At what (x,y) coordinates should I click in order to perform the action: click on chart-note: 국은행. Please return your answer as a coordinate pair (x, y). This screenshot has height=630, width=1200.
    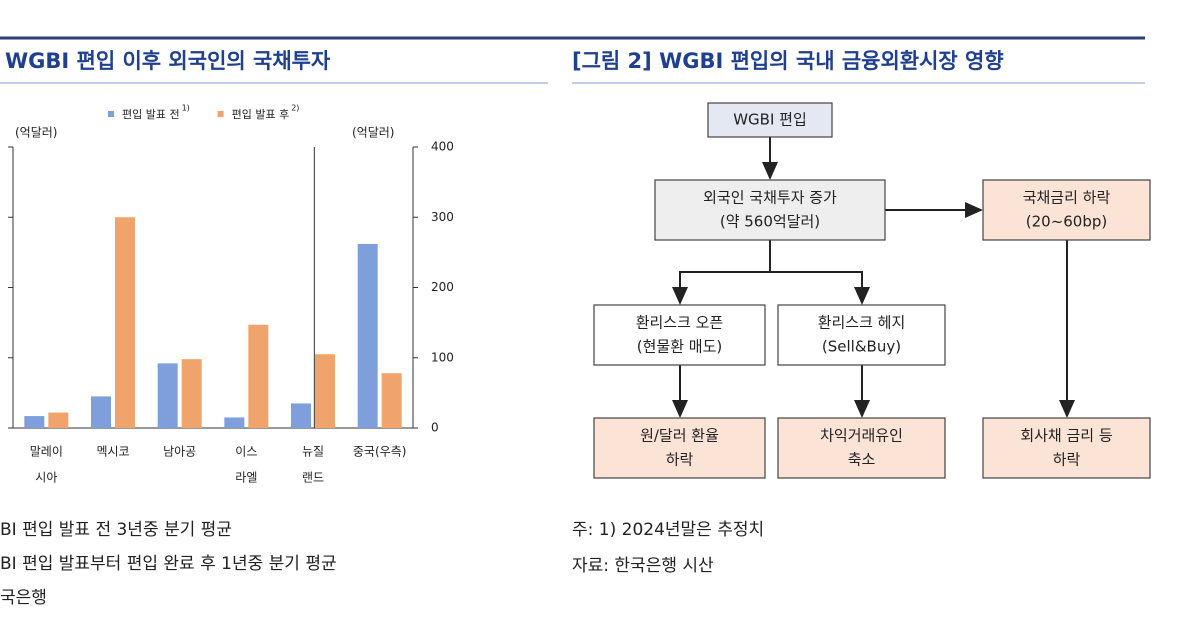
    Looking at the image, I should click on (23, 598).